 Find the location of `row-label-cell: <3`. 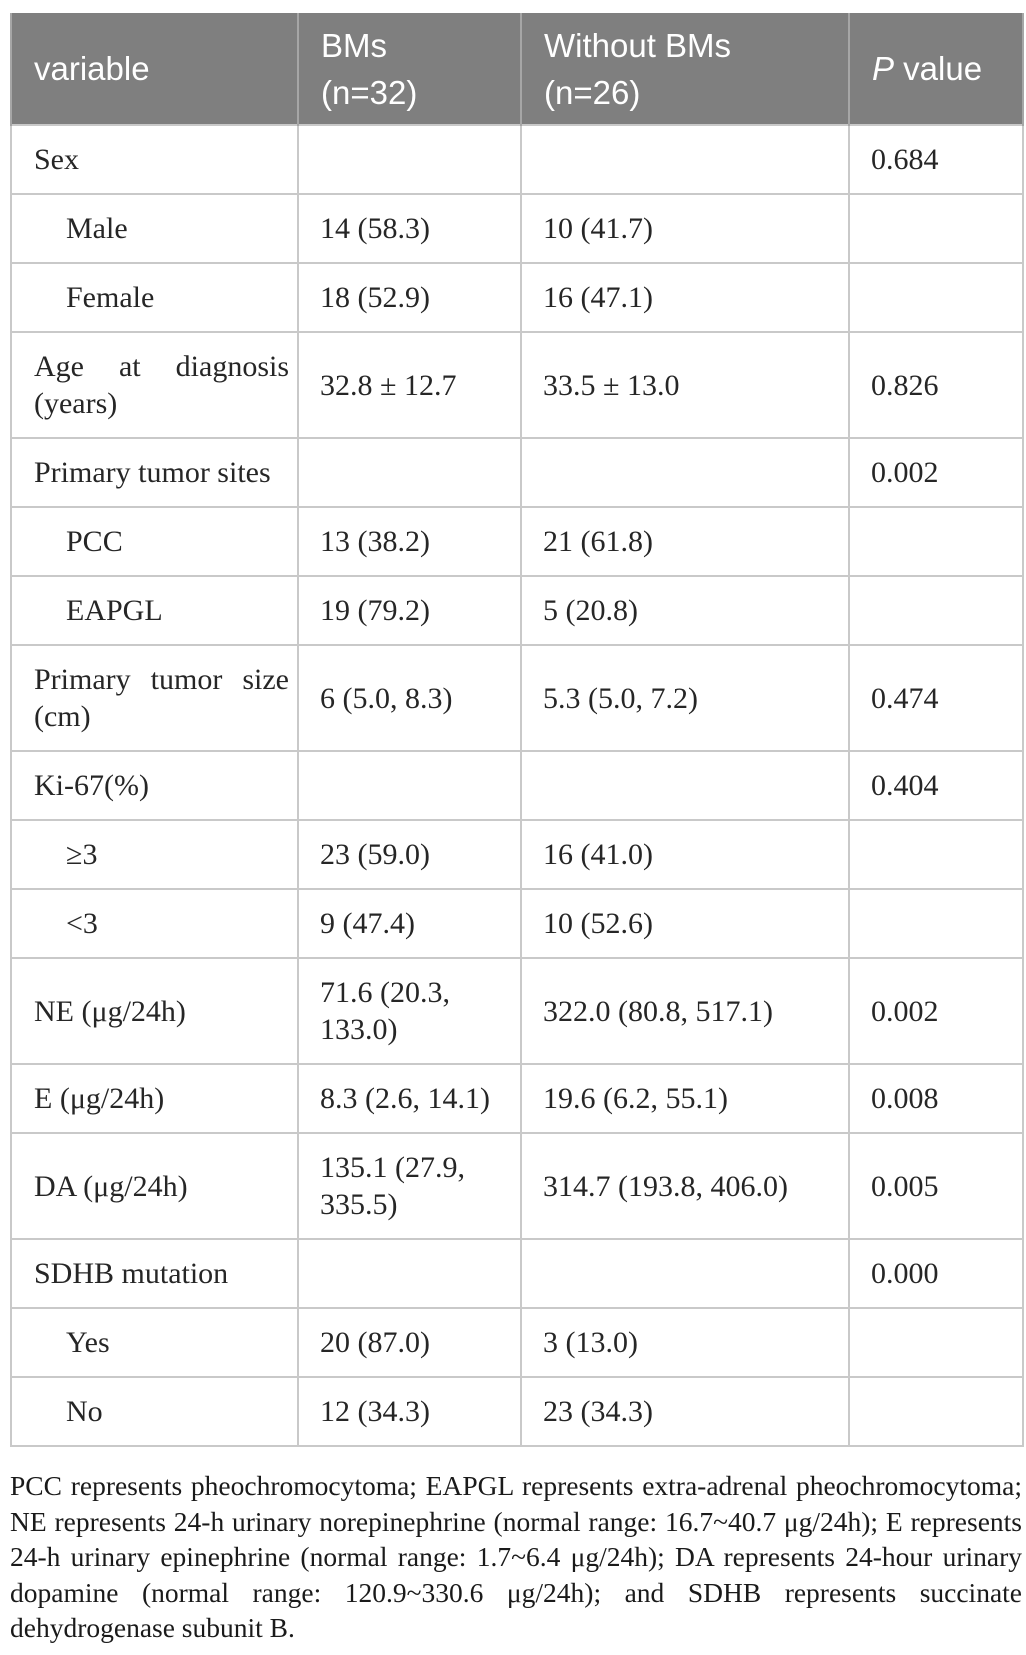

row-label-cell: <3 is located at coordinates (154, 923).